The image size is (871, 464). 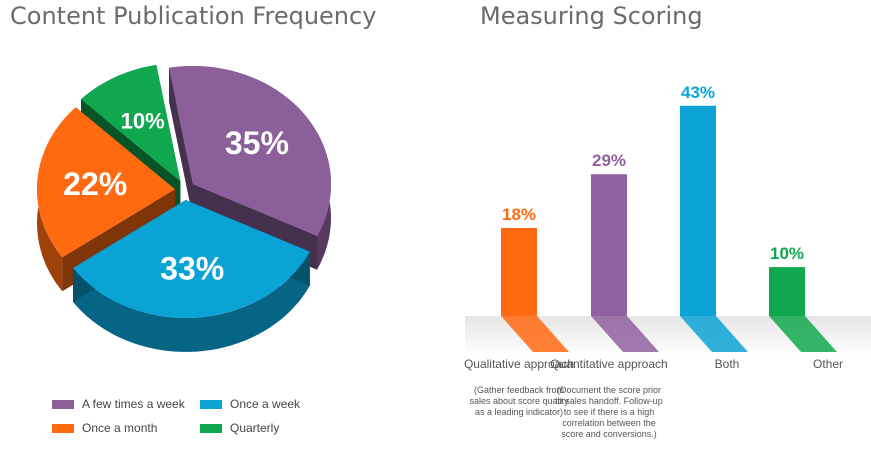 What do you see at coordinates (95, 184) in the screenshot?
I see `pie-value-label: 22%` at bounding box center [95, 184].